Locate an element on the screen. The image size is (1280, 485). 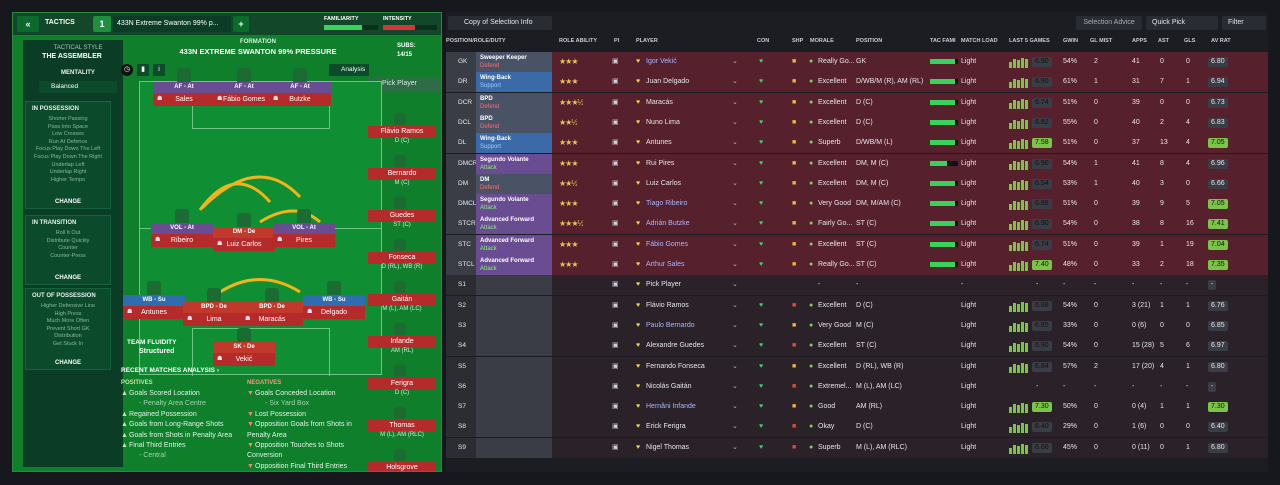
in-possession-change-button: CHANGE is located at coordinates (67, 202).